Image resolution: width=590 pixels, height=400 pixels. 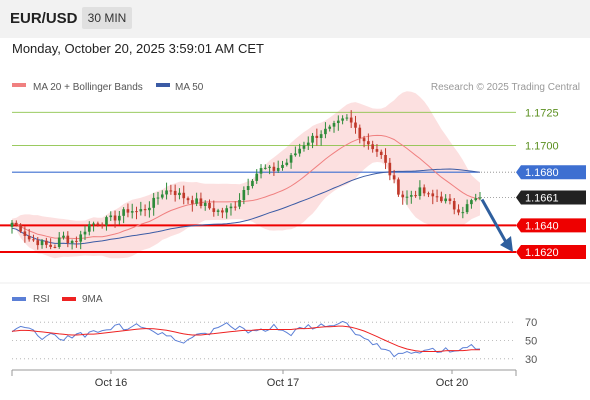 I want to click on rsi-grid: 70 50 30, so click(x=274, y=341).